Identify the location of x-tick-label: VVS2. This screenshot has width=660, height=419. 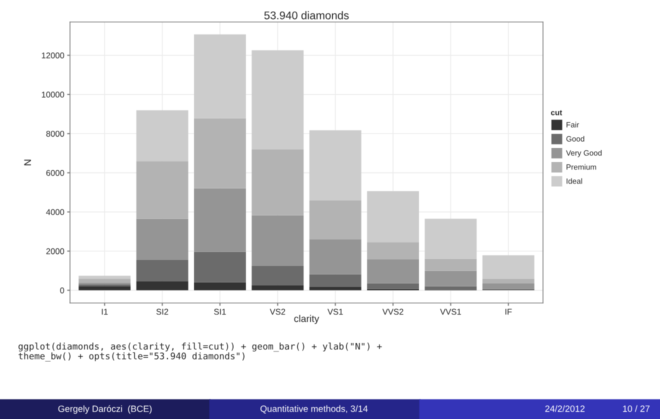
(393, 311).